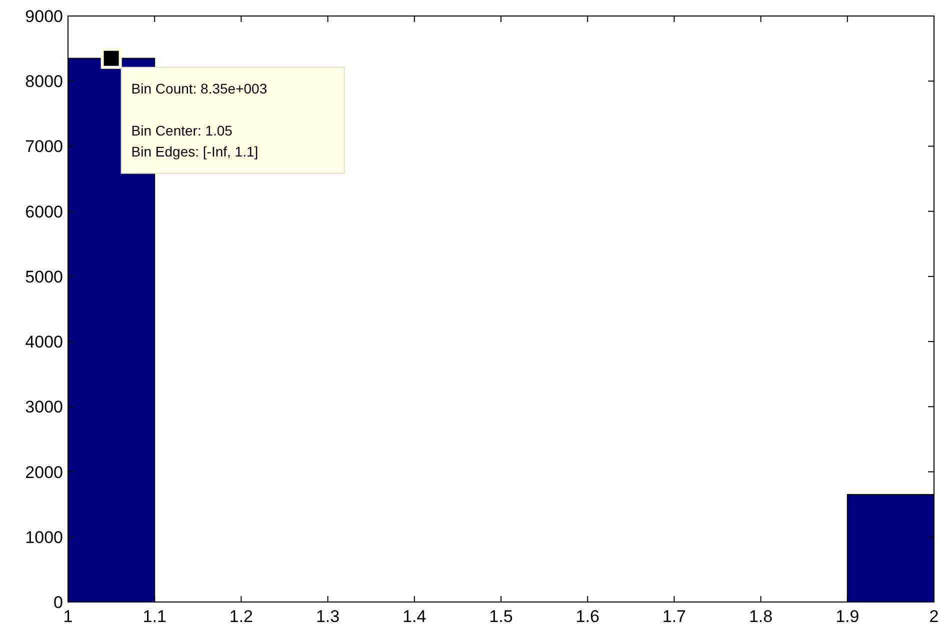 The image size is (943, 635). I want to click on annotation: Bin Center: 1.05, so click(182, 130).